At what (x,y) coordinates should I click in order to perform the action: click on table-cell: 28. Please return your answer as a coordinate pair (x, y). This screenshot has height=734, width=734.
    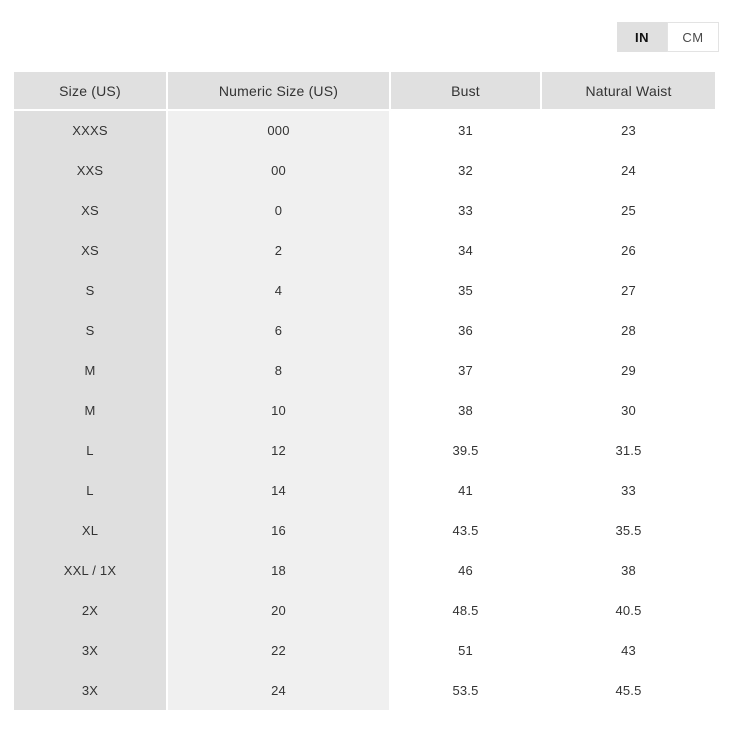
    Looking at the image, I should click on (628, 330).